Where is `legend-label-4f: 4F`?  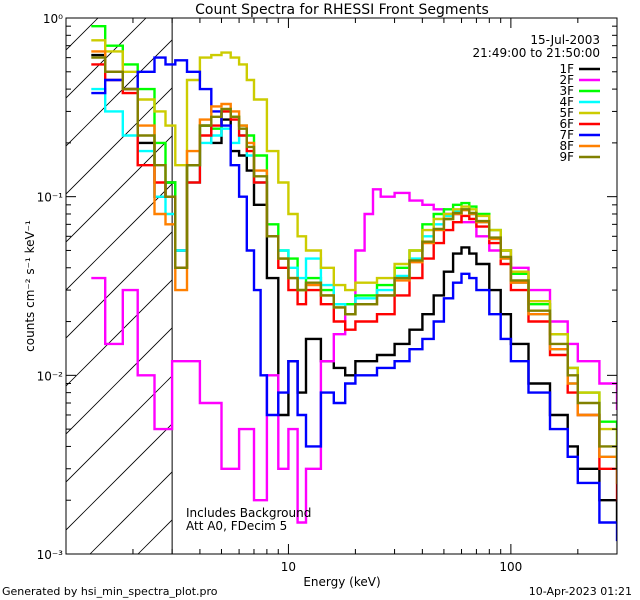
legend-label-4f: 4F is located at coordinates (566, 102).